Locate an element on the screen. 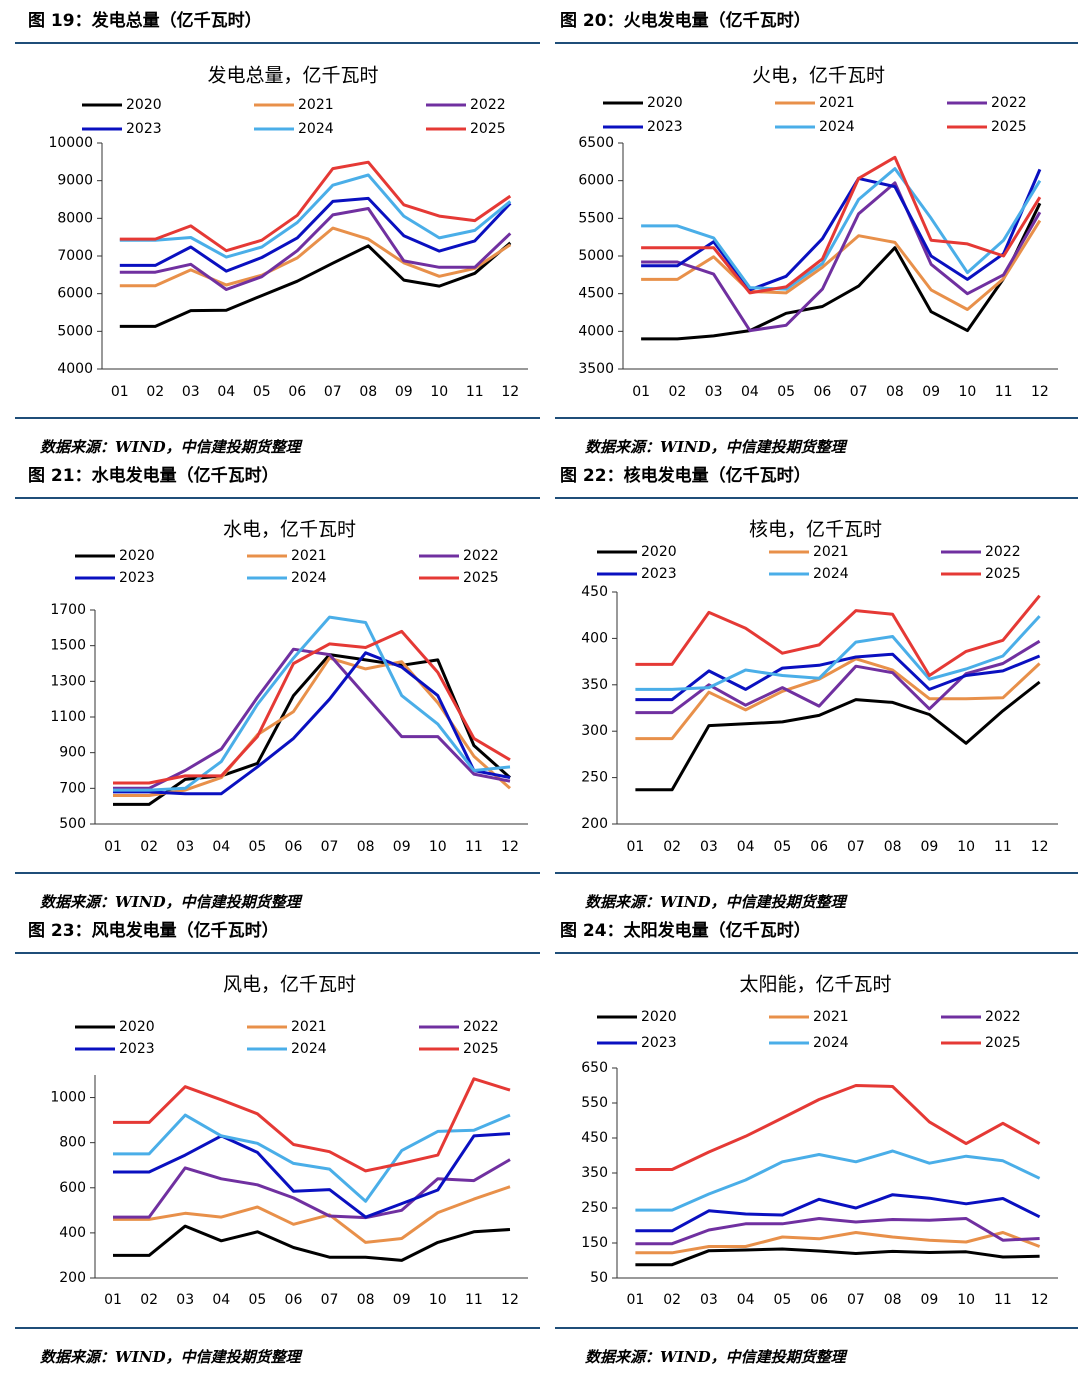 This screenshot has height=1377, width=1080. y-tick-label: 3500 is located at coordinates (596, 369).